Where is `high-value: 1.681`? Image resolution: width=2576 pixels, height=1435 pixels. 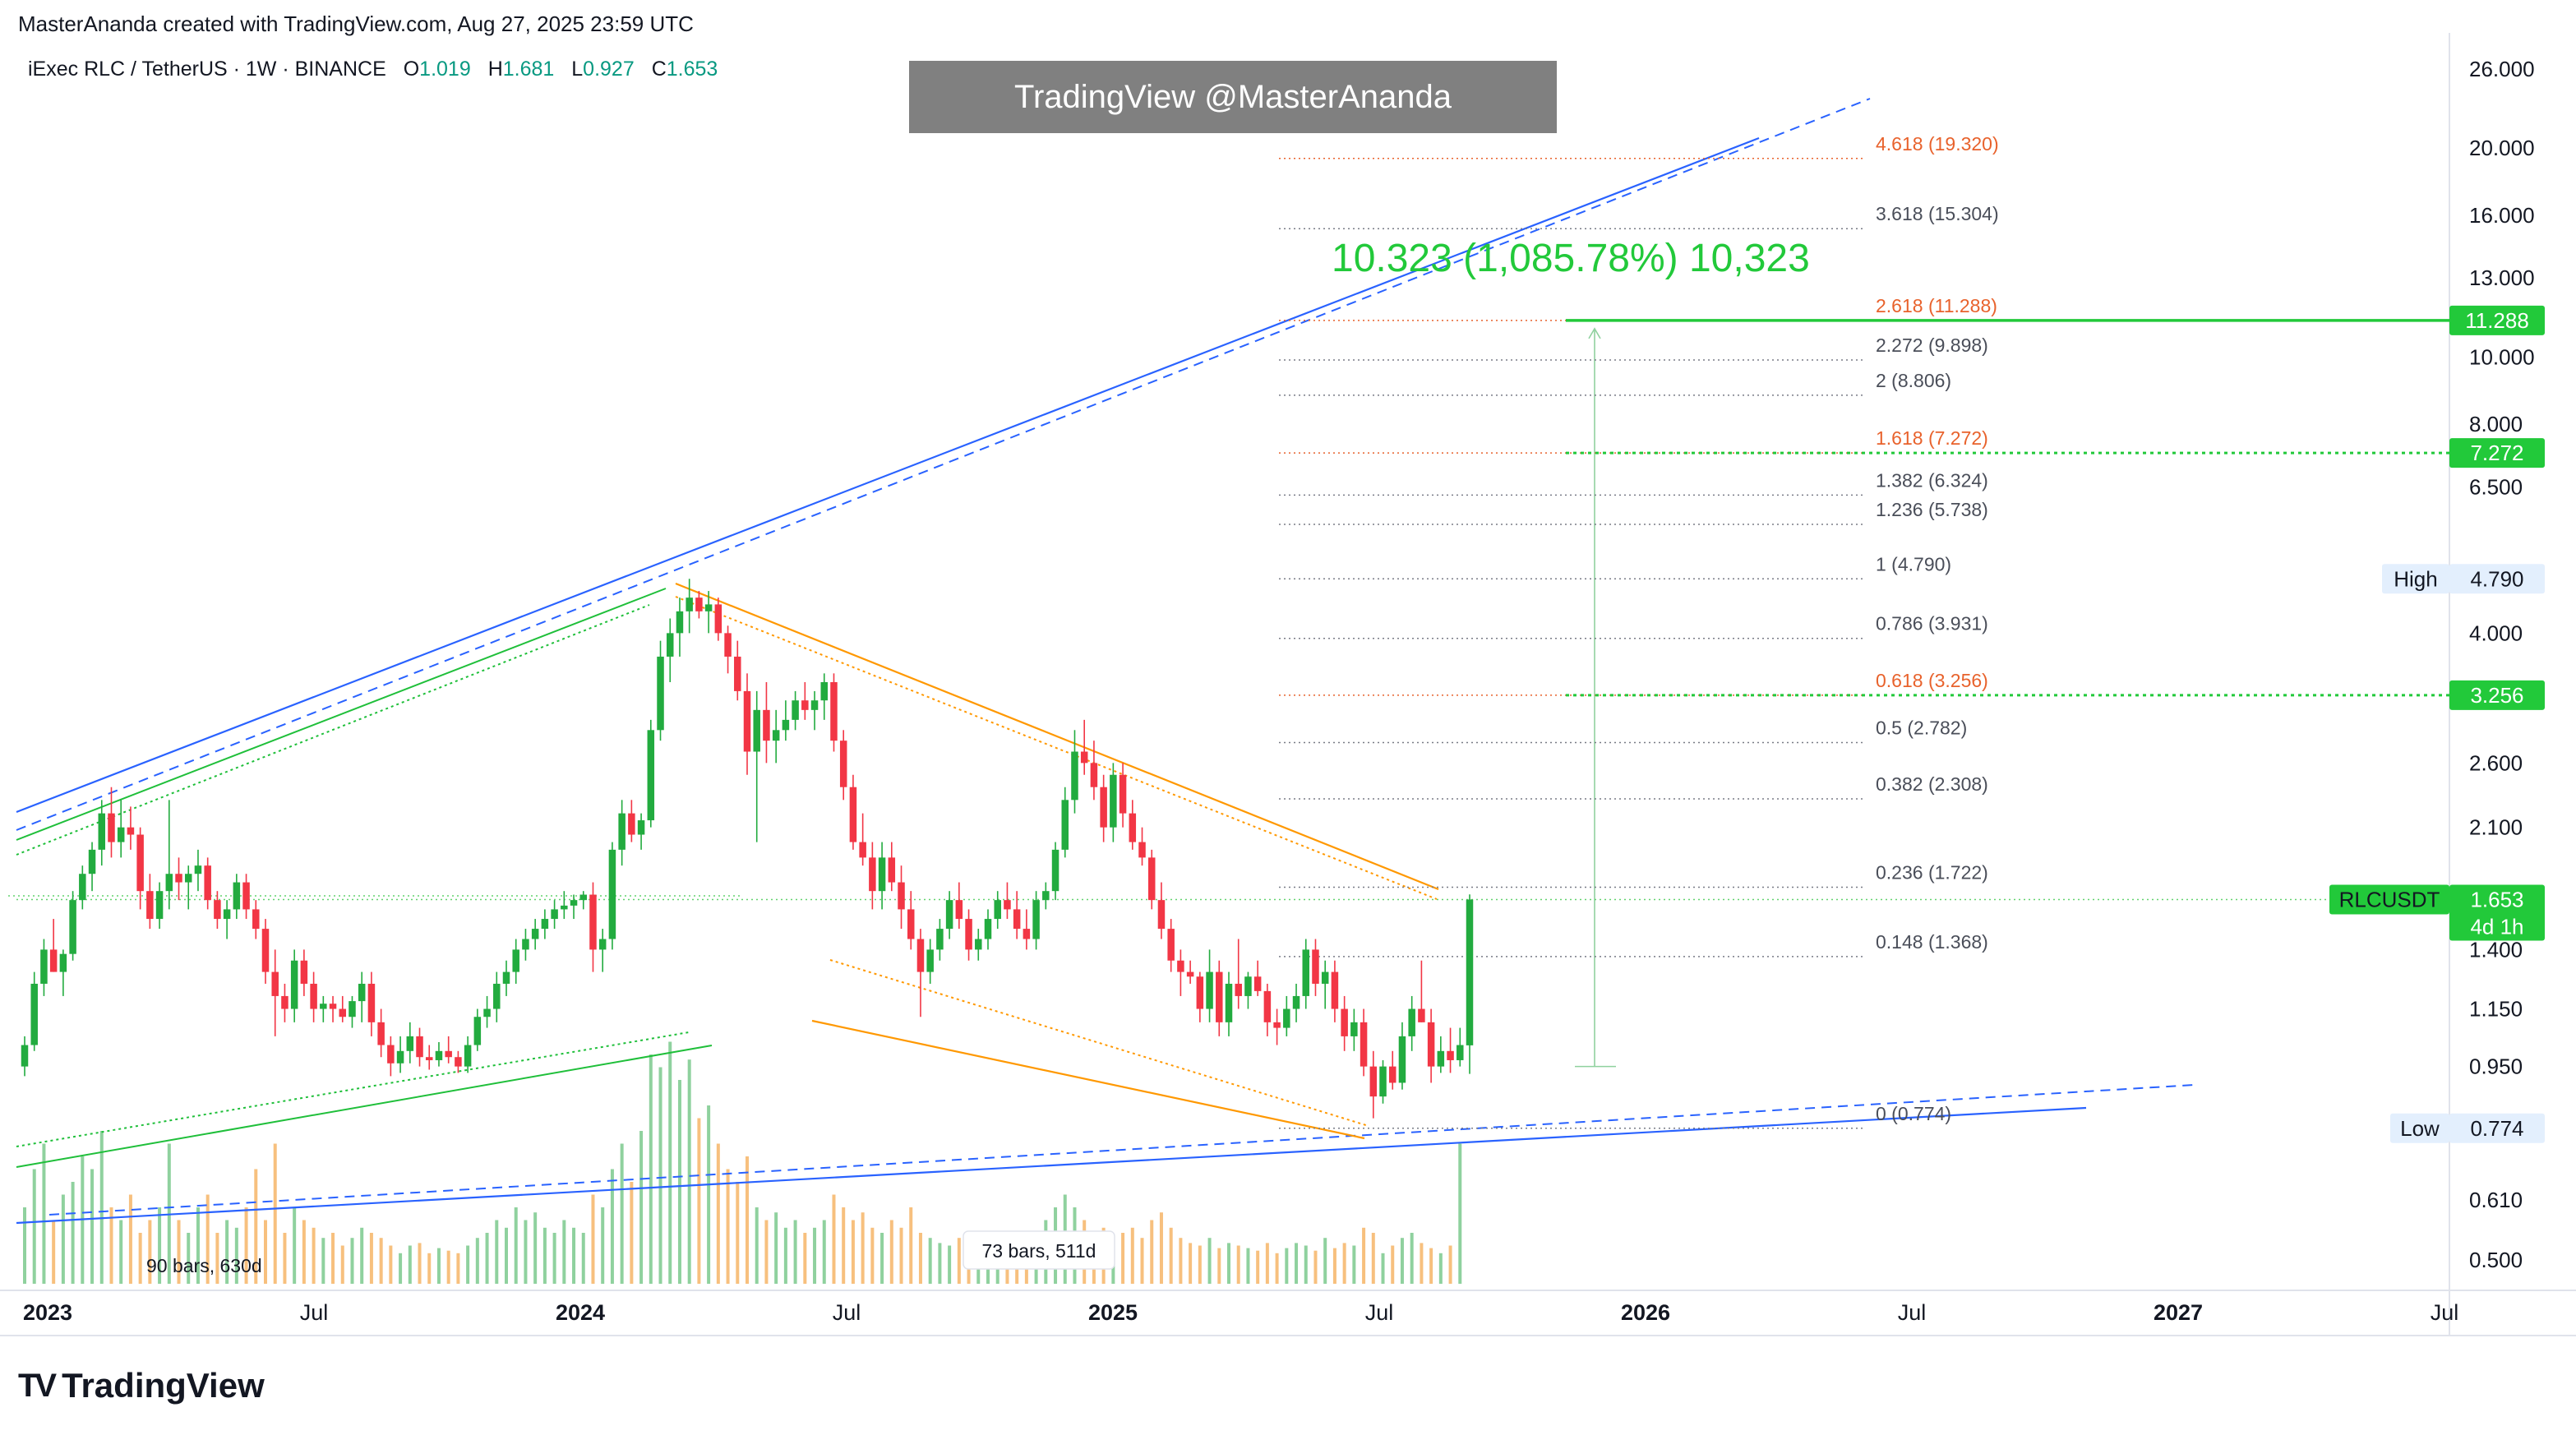 high-value: 1.681 is located at coordinates (528, 69).